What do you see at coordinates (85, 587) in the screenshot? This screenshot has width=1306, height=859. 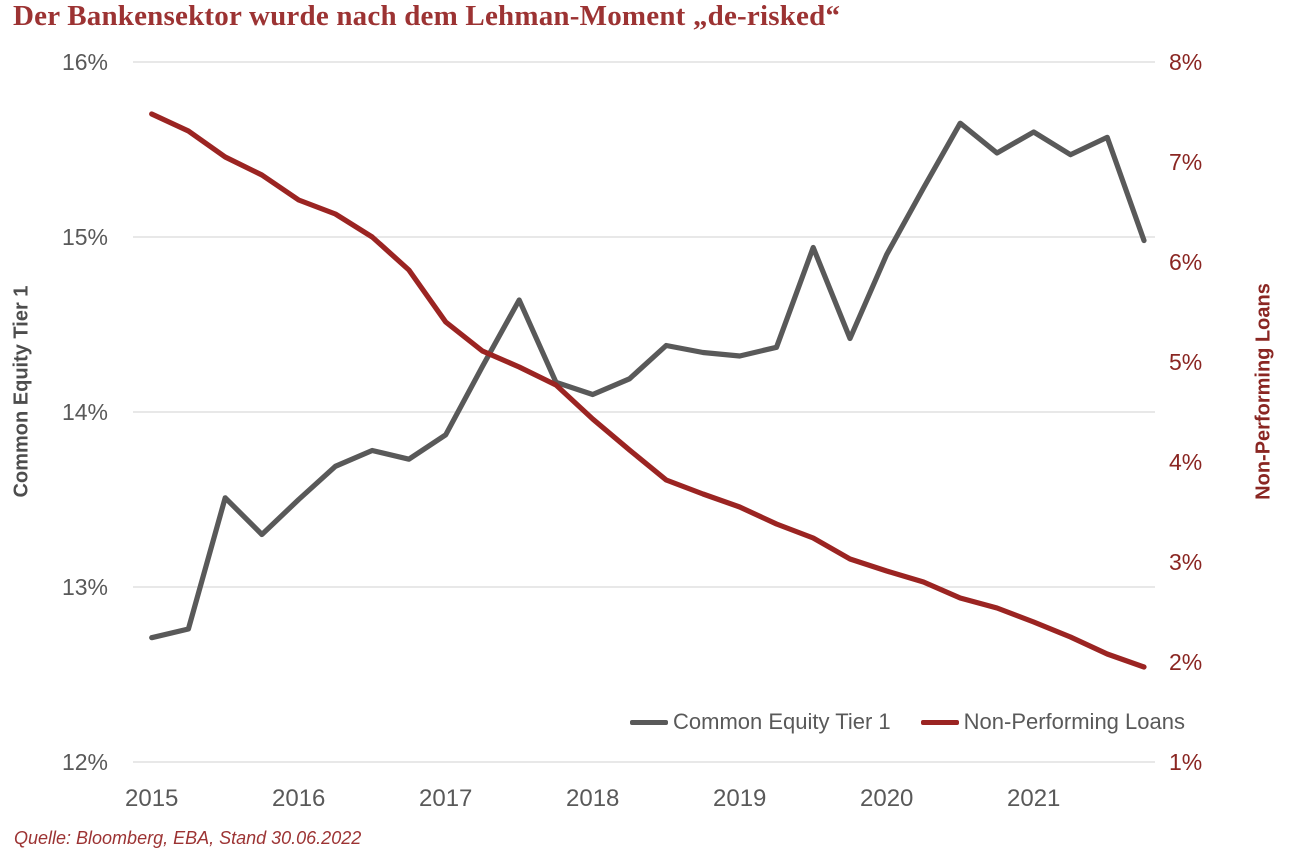 I see `left-axis-tick-label: 13%` at bounding box center [85, 587].